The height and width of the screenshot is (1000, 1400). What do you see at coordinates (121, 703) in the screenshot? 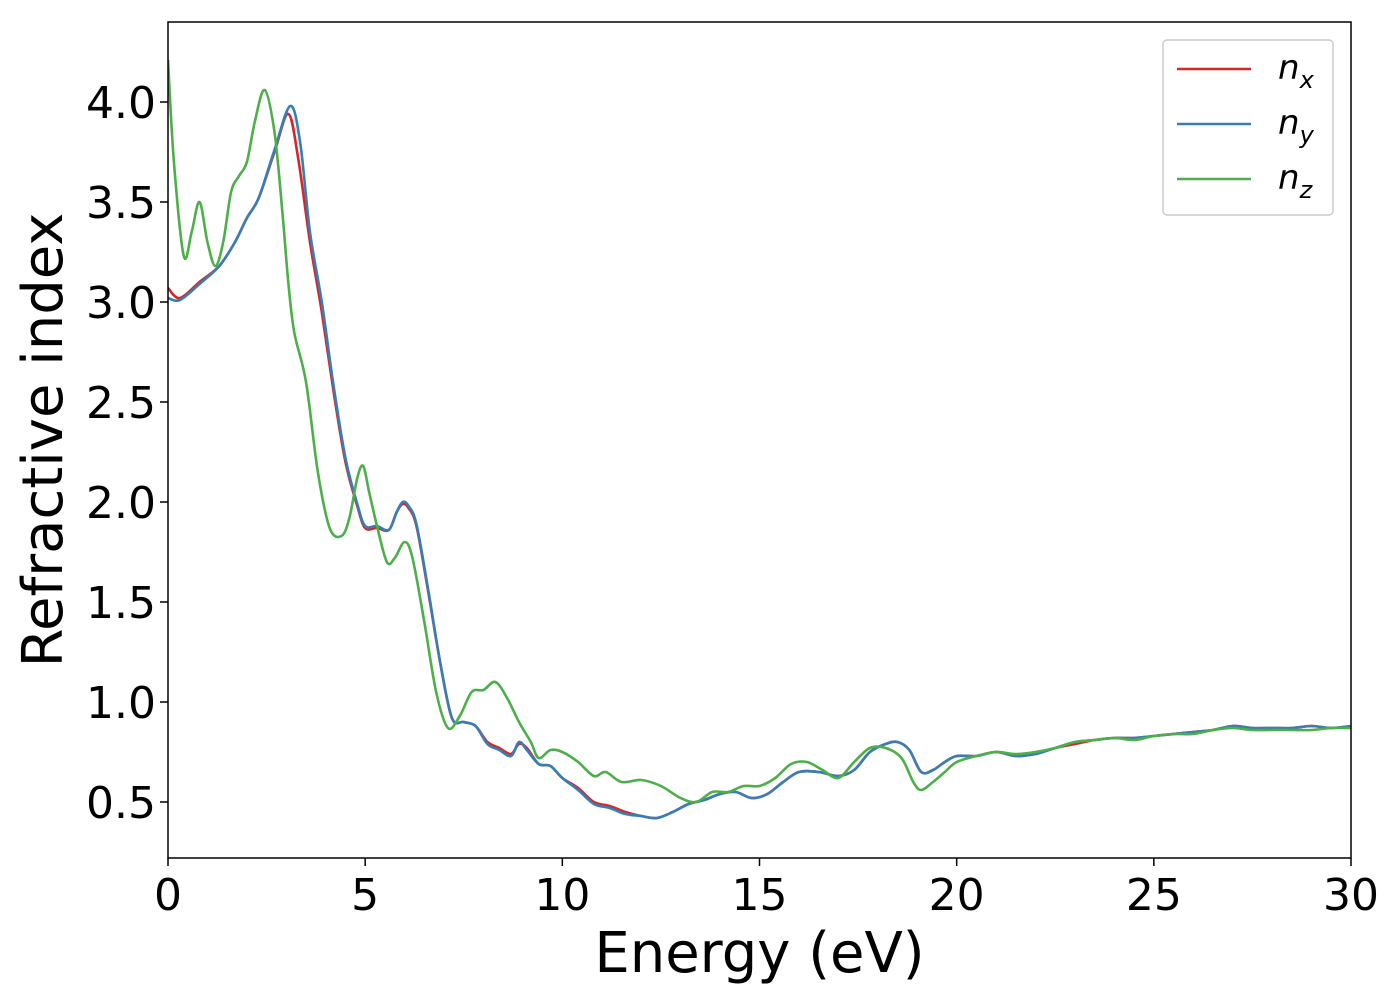
I see `y-tick-label: 1.0` at bounding box center [121, 703].